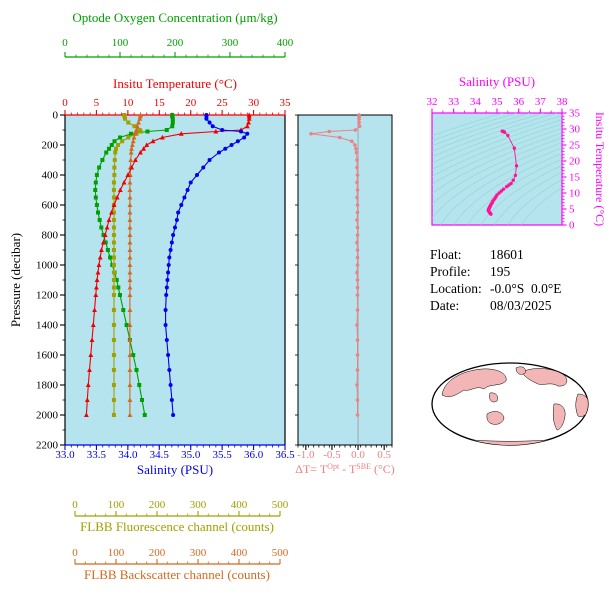  What do you see at coordinates (474, 382) in the screenshot?
I see `map-land-eurasia` at bounding box center [474, 382].